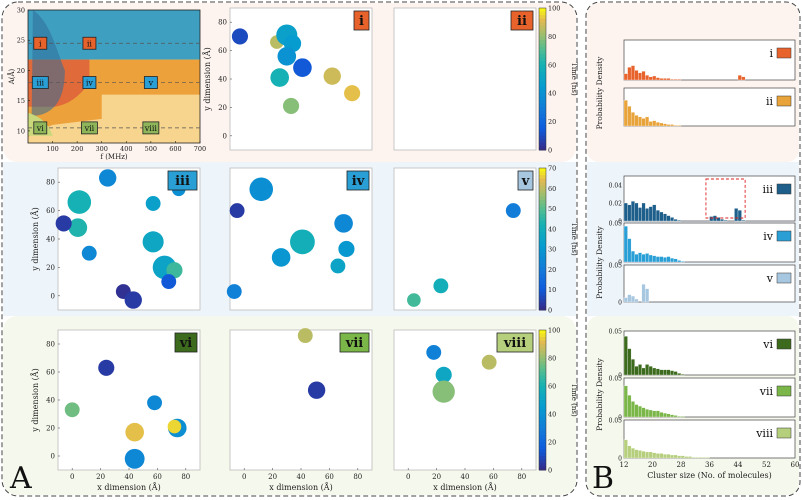 This screenshot has width=803, height=500. What do you see at coordinates (771, 53) in the screenshot?
I see `hist-legend-label: i` at bounding box center [771, 53].